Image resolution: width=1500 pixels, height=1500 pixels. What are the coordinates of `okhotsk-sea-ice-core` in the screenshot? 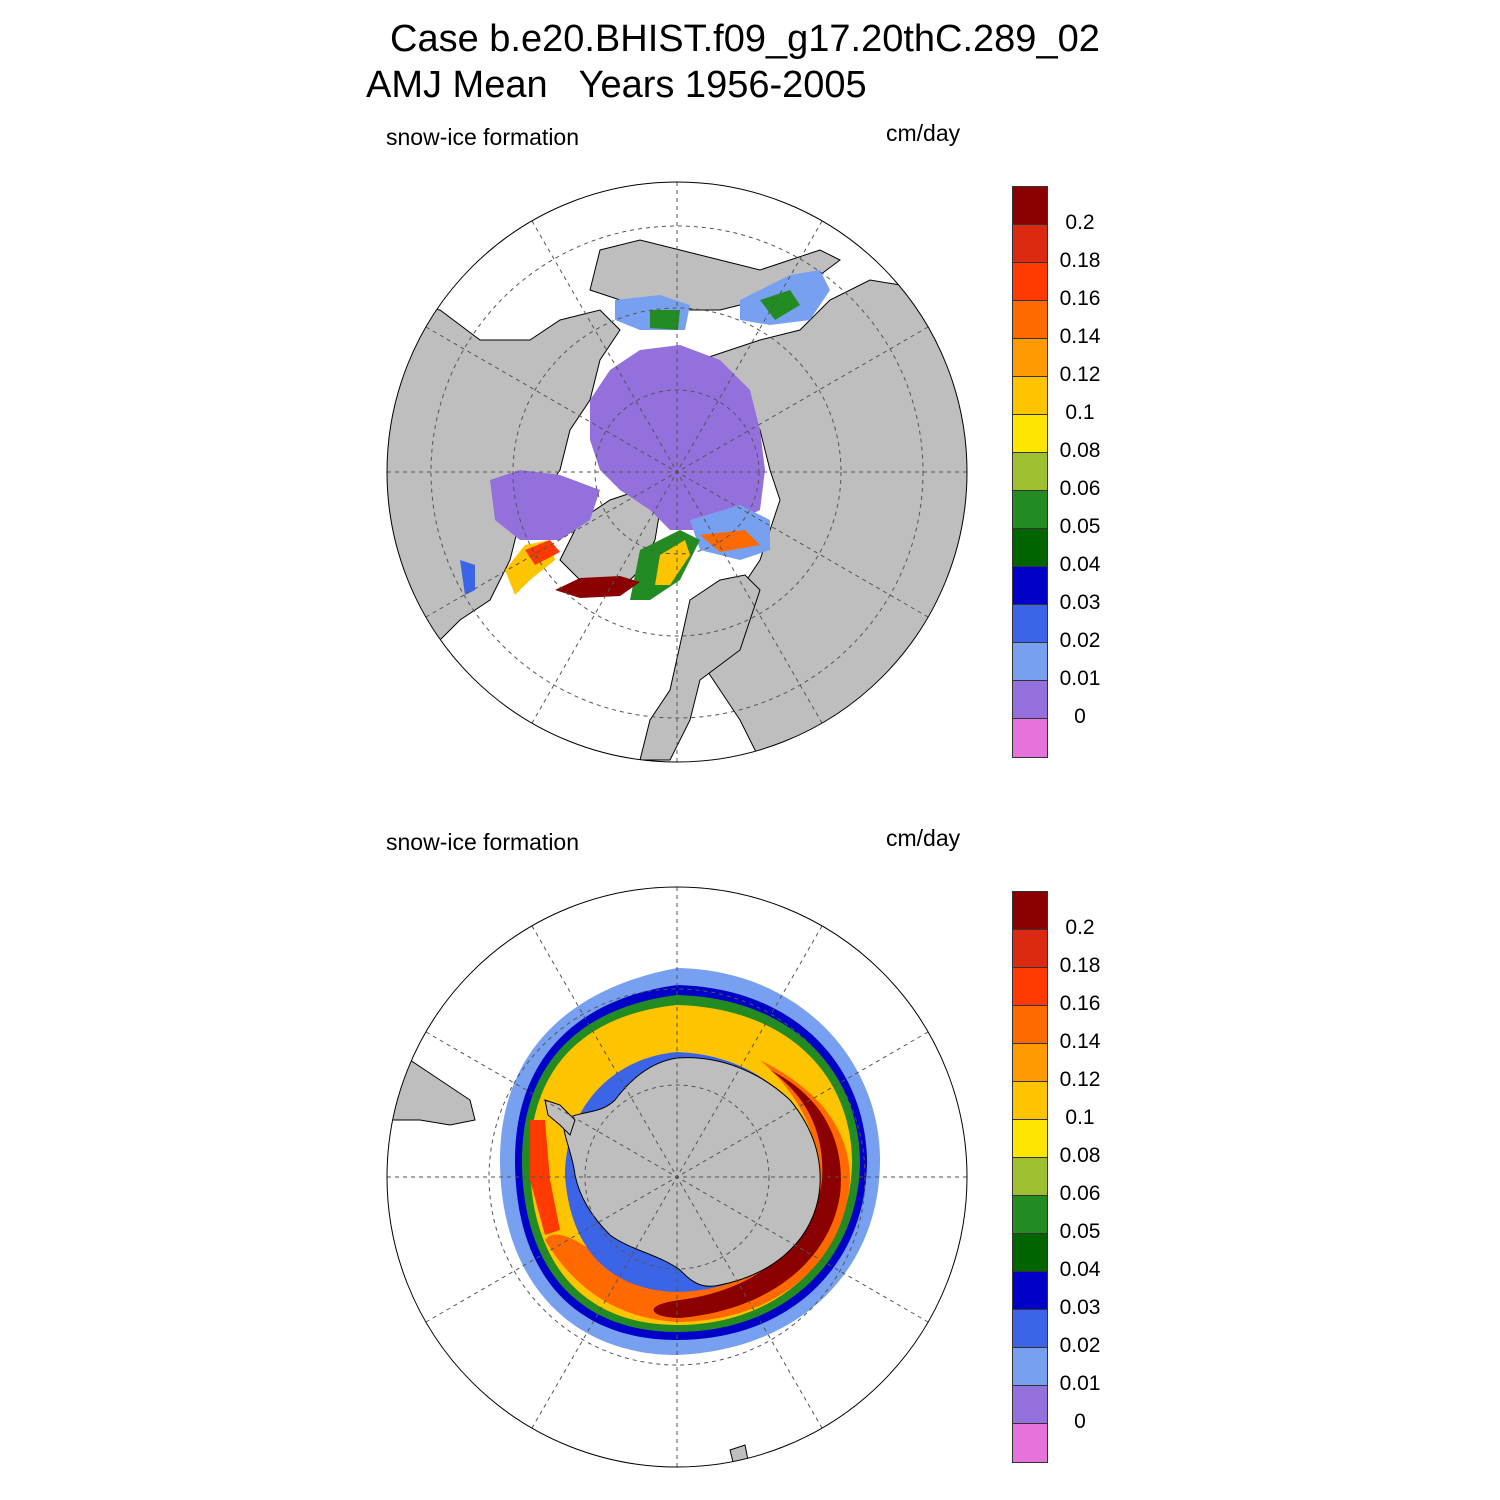 It's located at (780, 305).